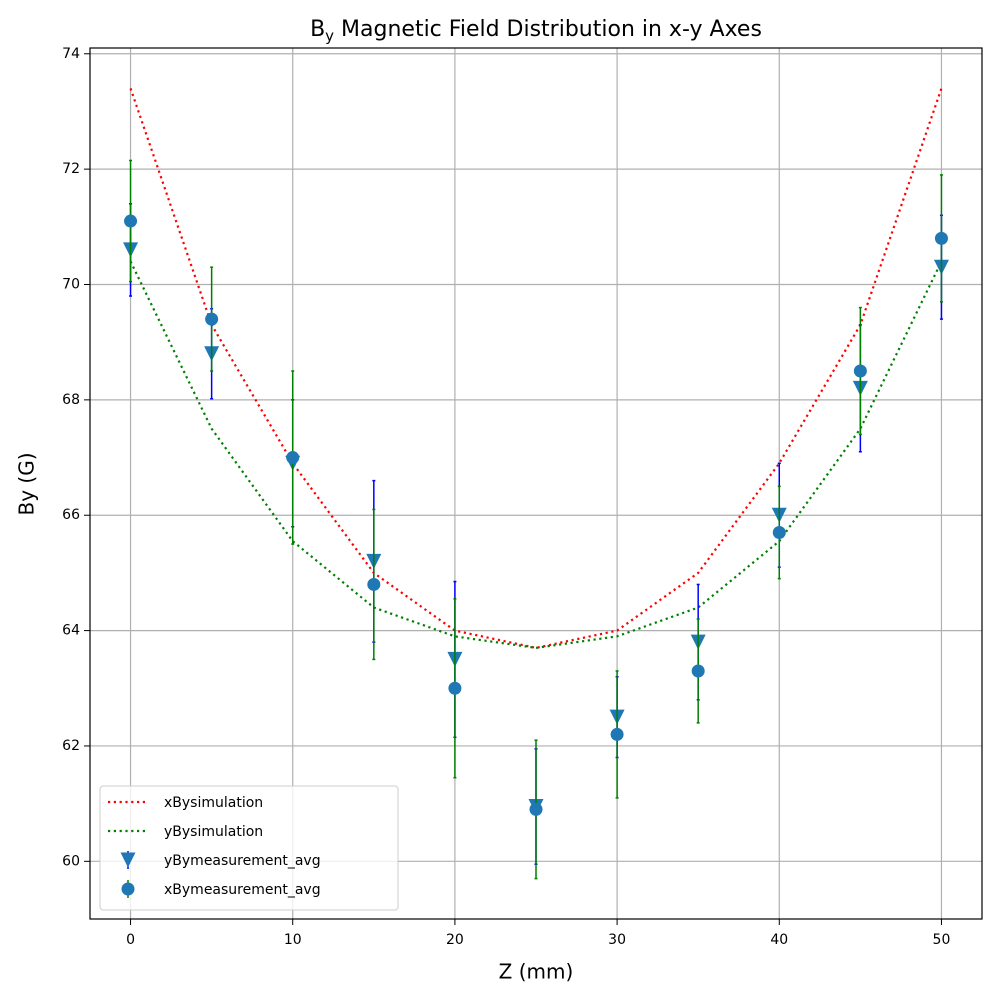 The image size is (997, 1003). I want to click on y-tick-label: 60, so click(71, 861).